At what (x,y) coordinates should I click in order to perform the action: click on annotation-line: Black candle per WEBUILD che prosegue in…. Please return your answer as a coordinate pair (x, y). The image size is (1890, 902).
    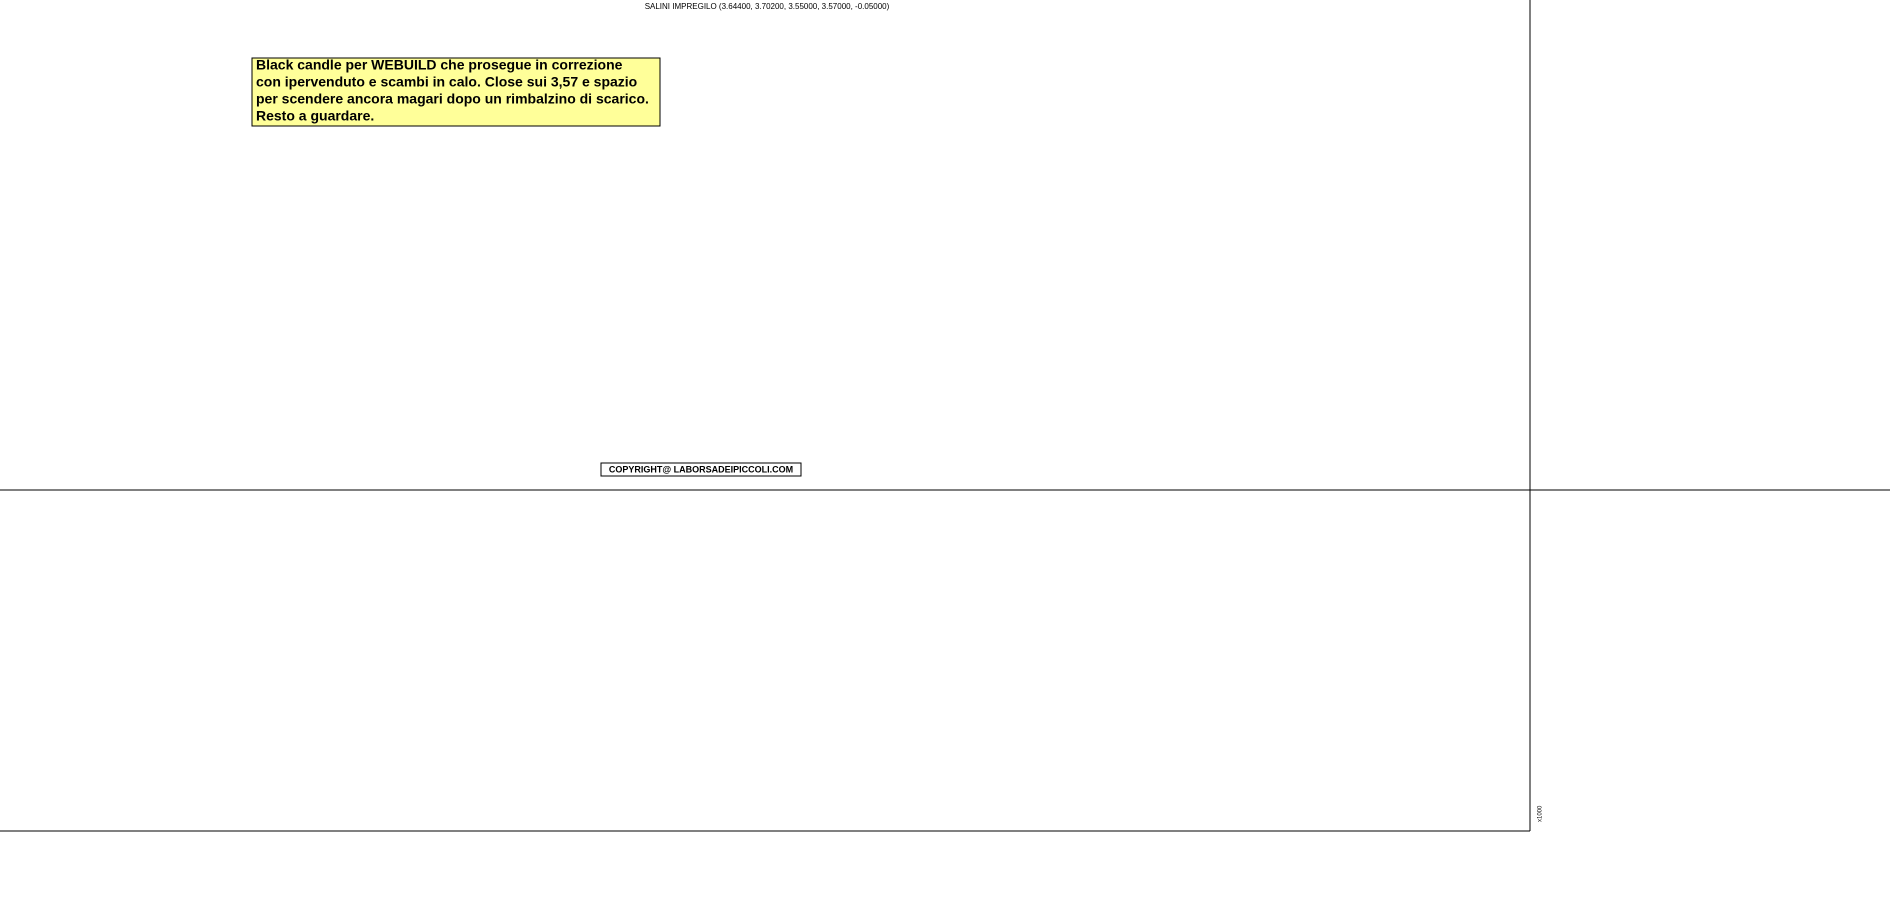
    Looking at the image, I should click on (439, 65).